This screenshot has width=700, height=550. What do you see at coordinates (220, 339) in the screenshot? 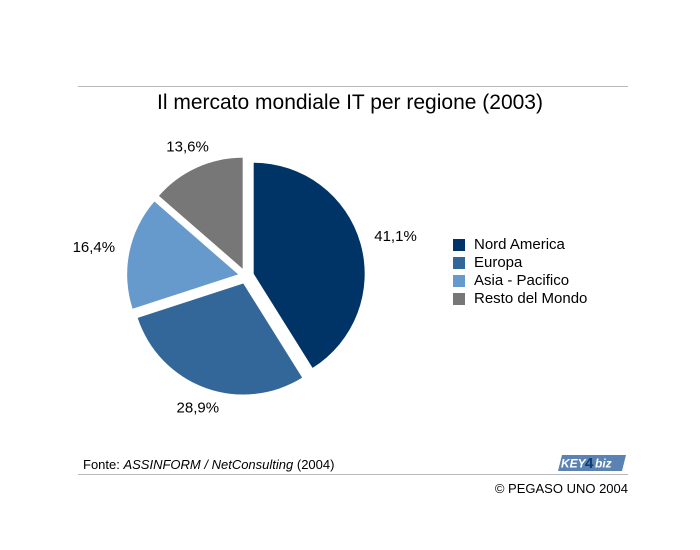
I see `pie-slice-europa` at bounding box center [220, 339].